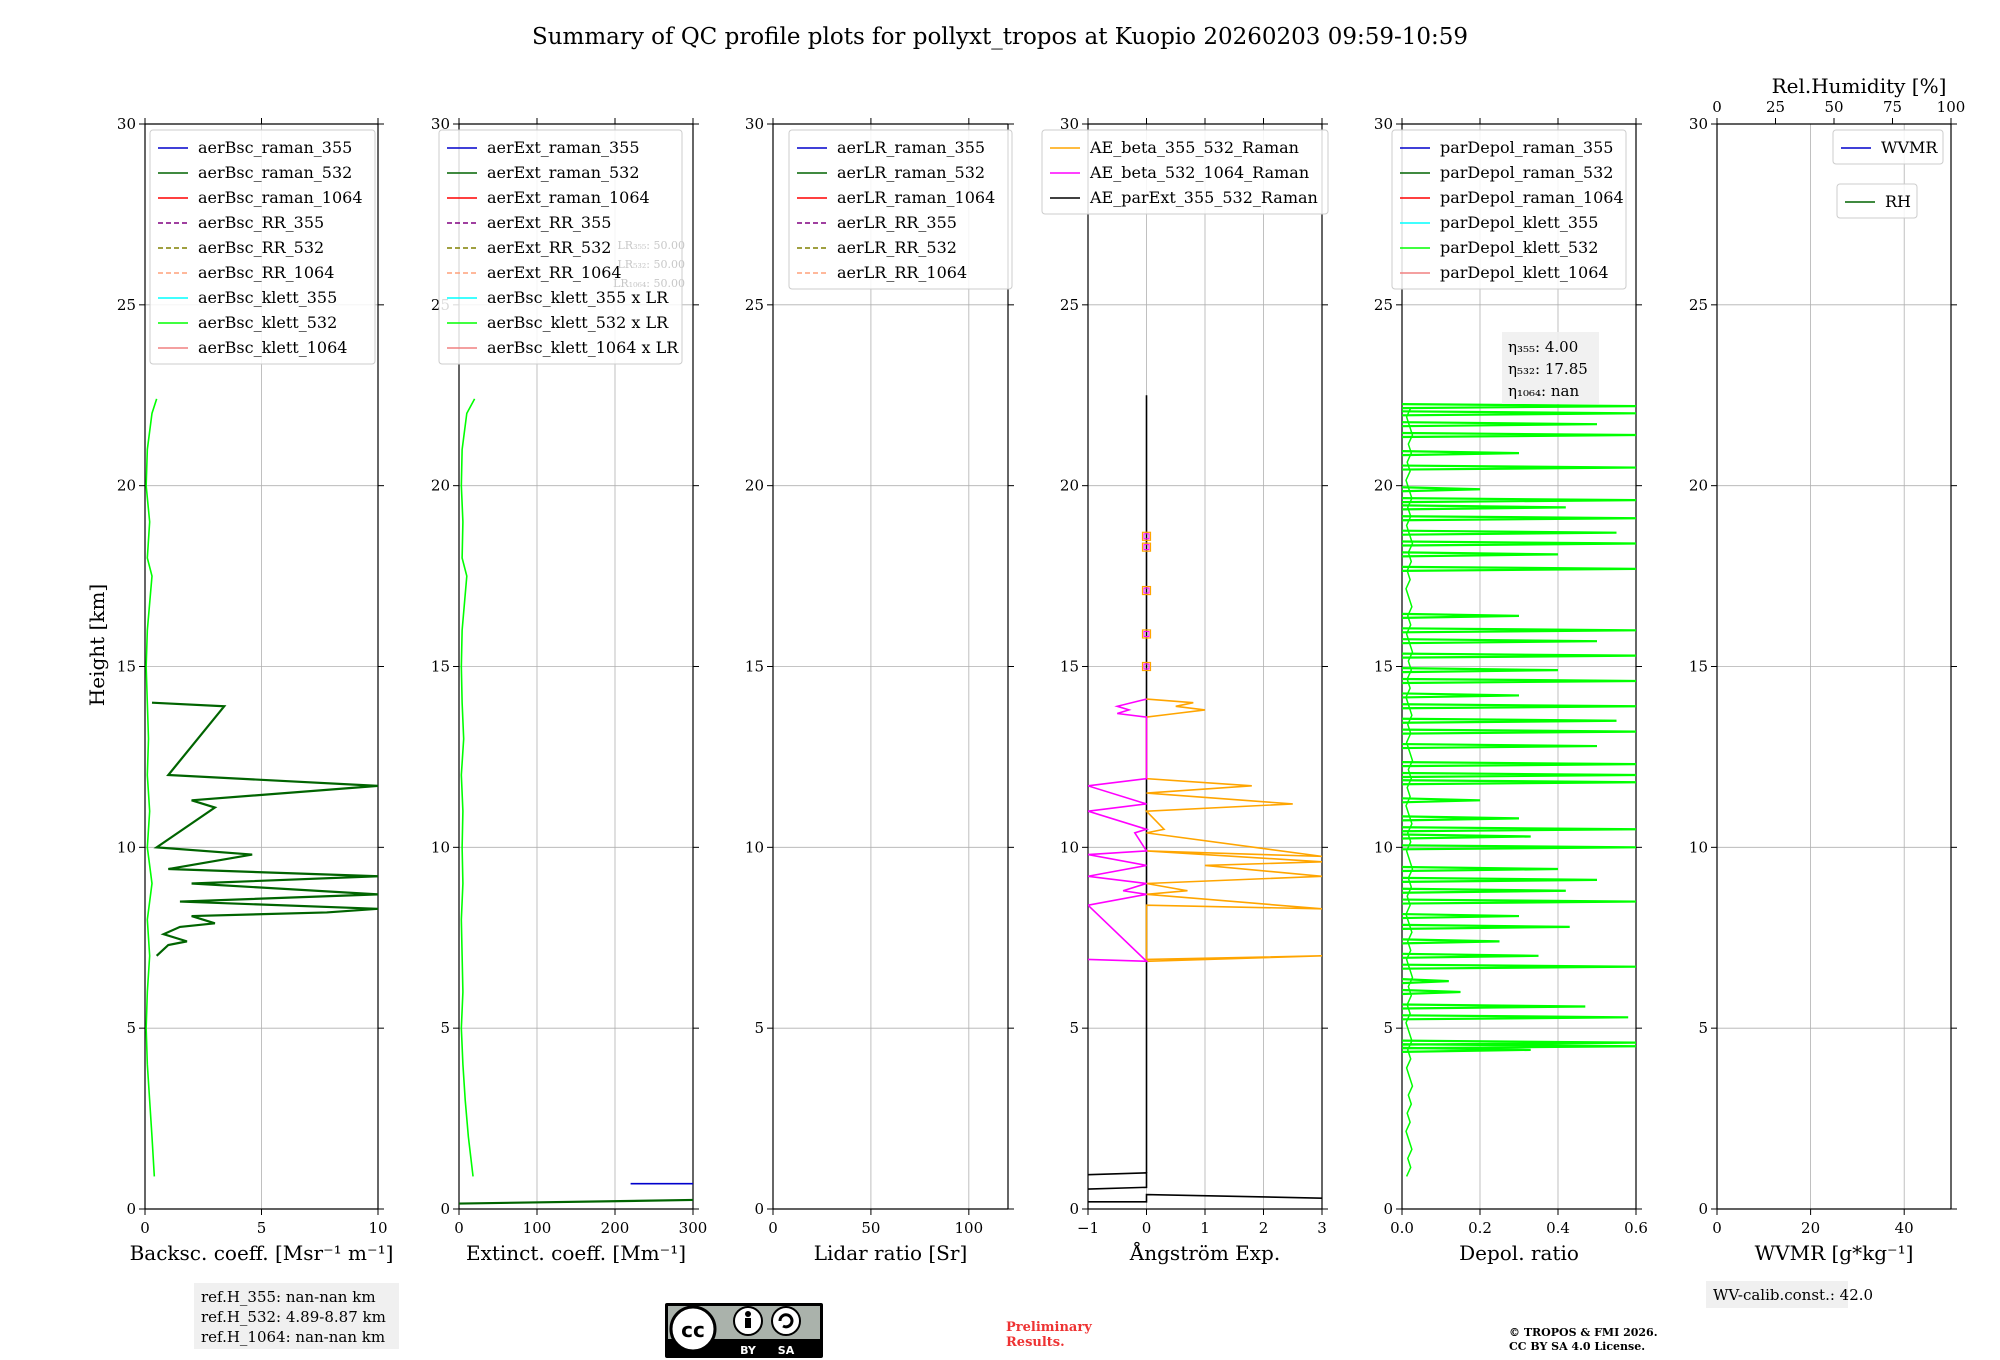 The height and width of the screenshot is (1360, 2000). I want to click on ref-height-box, so click(296, 1316).